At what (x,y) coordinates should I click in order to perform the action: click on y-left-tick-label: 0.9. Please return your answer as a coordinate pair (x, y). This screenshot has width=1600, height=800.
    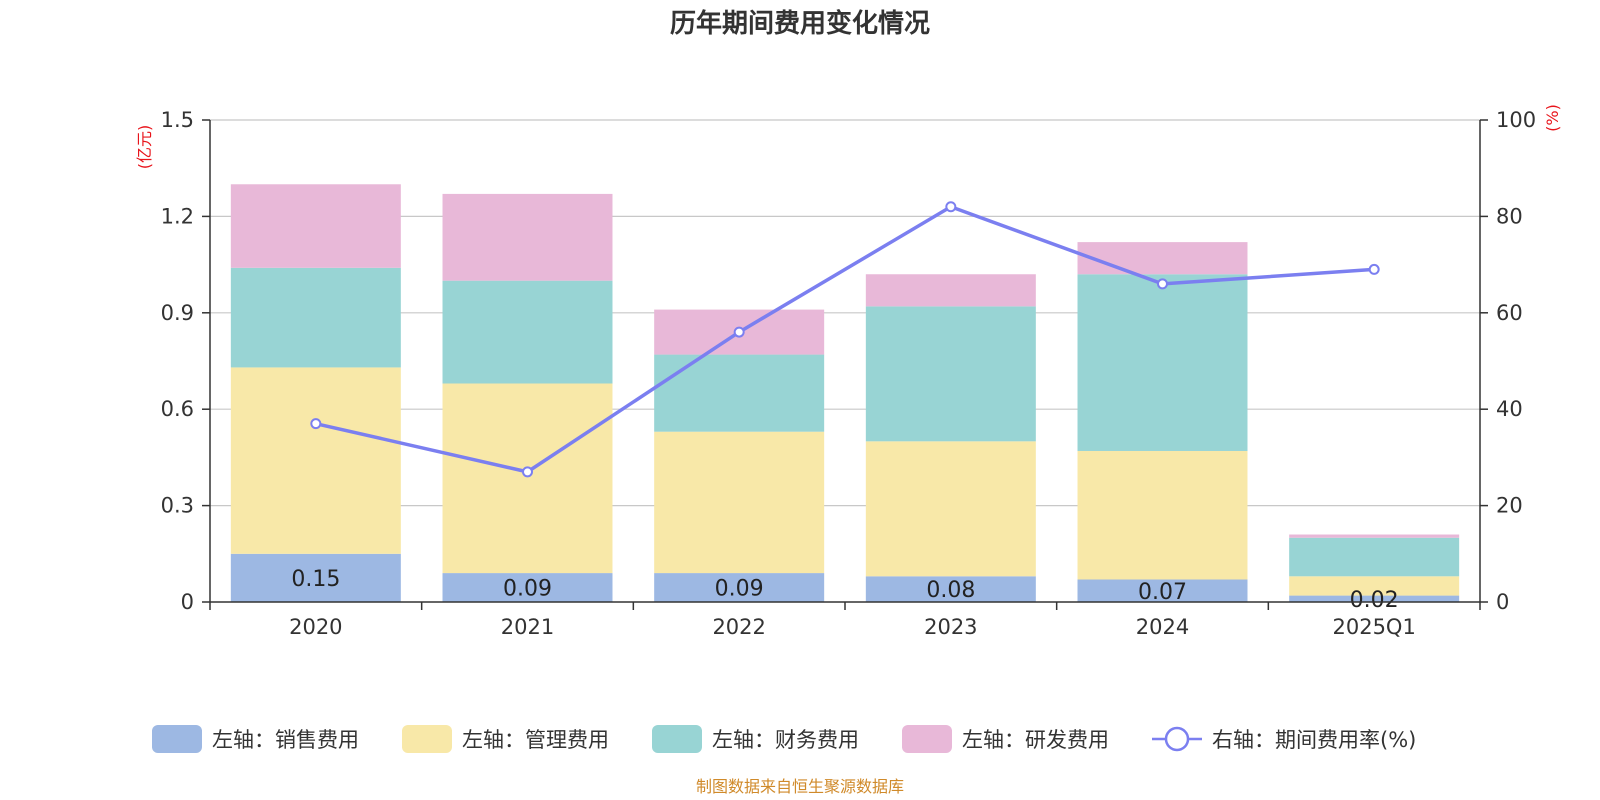
    Looking at the image, I should click on (177, 313).